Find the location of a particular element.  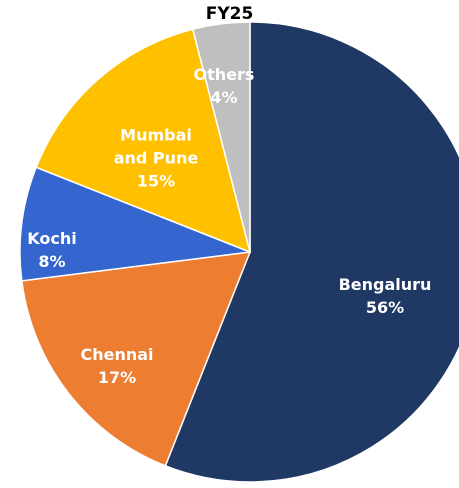

chart-title: FY25 is located at coordinates (229, 14).